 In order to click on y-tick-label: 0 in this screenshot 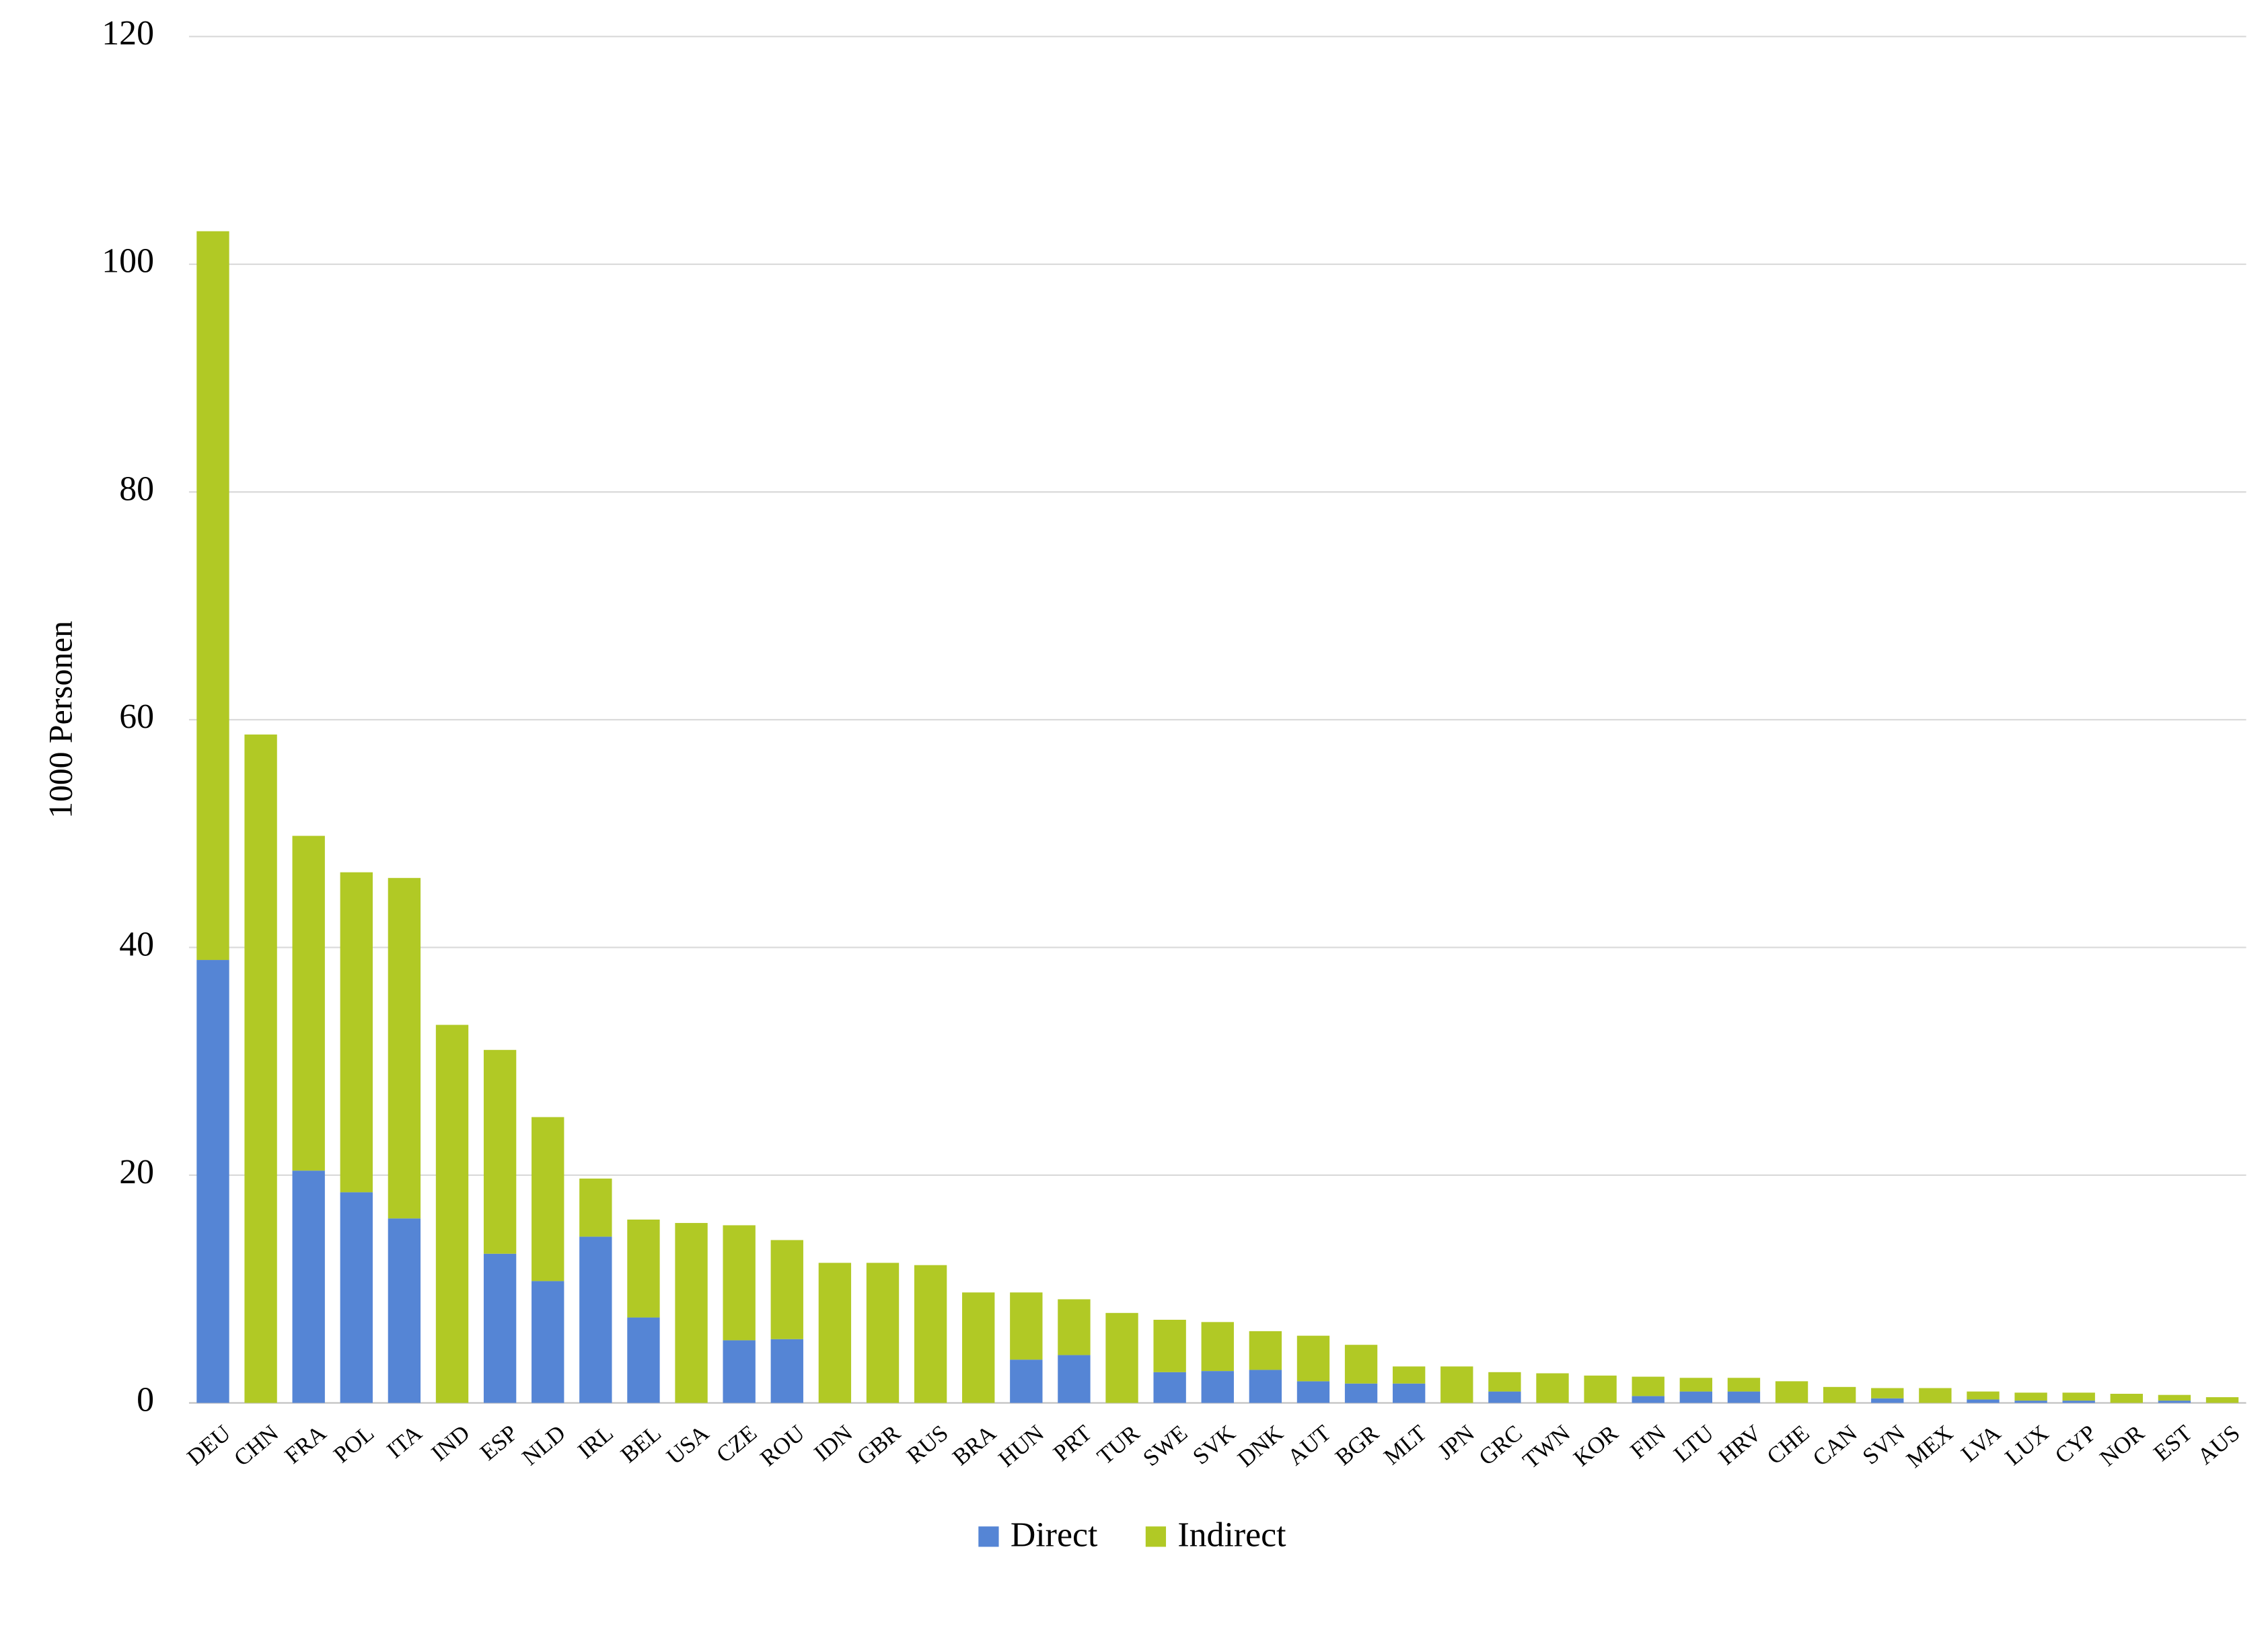, I will do `click(145, 1399)`.